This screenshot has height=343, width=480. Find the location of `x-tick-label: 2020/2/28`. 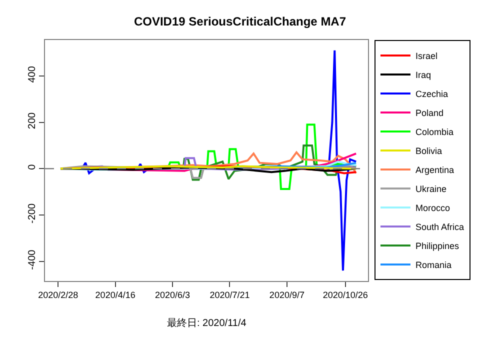

x-tick-label: 2020/2/28 is located at coordinates (58, 295).